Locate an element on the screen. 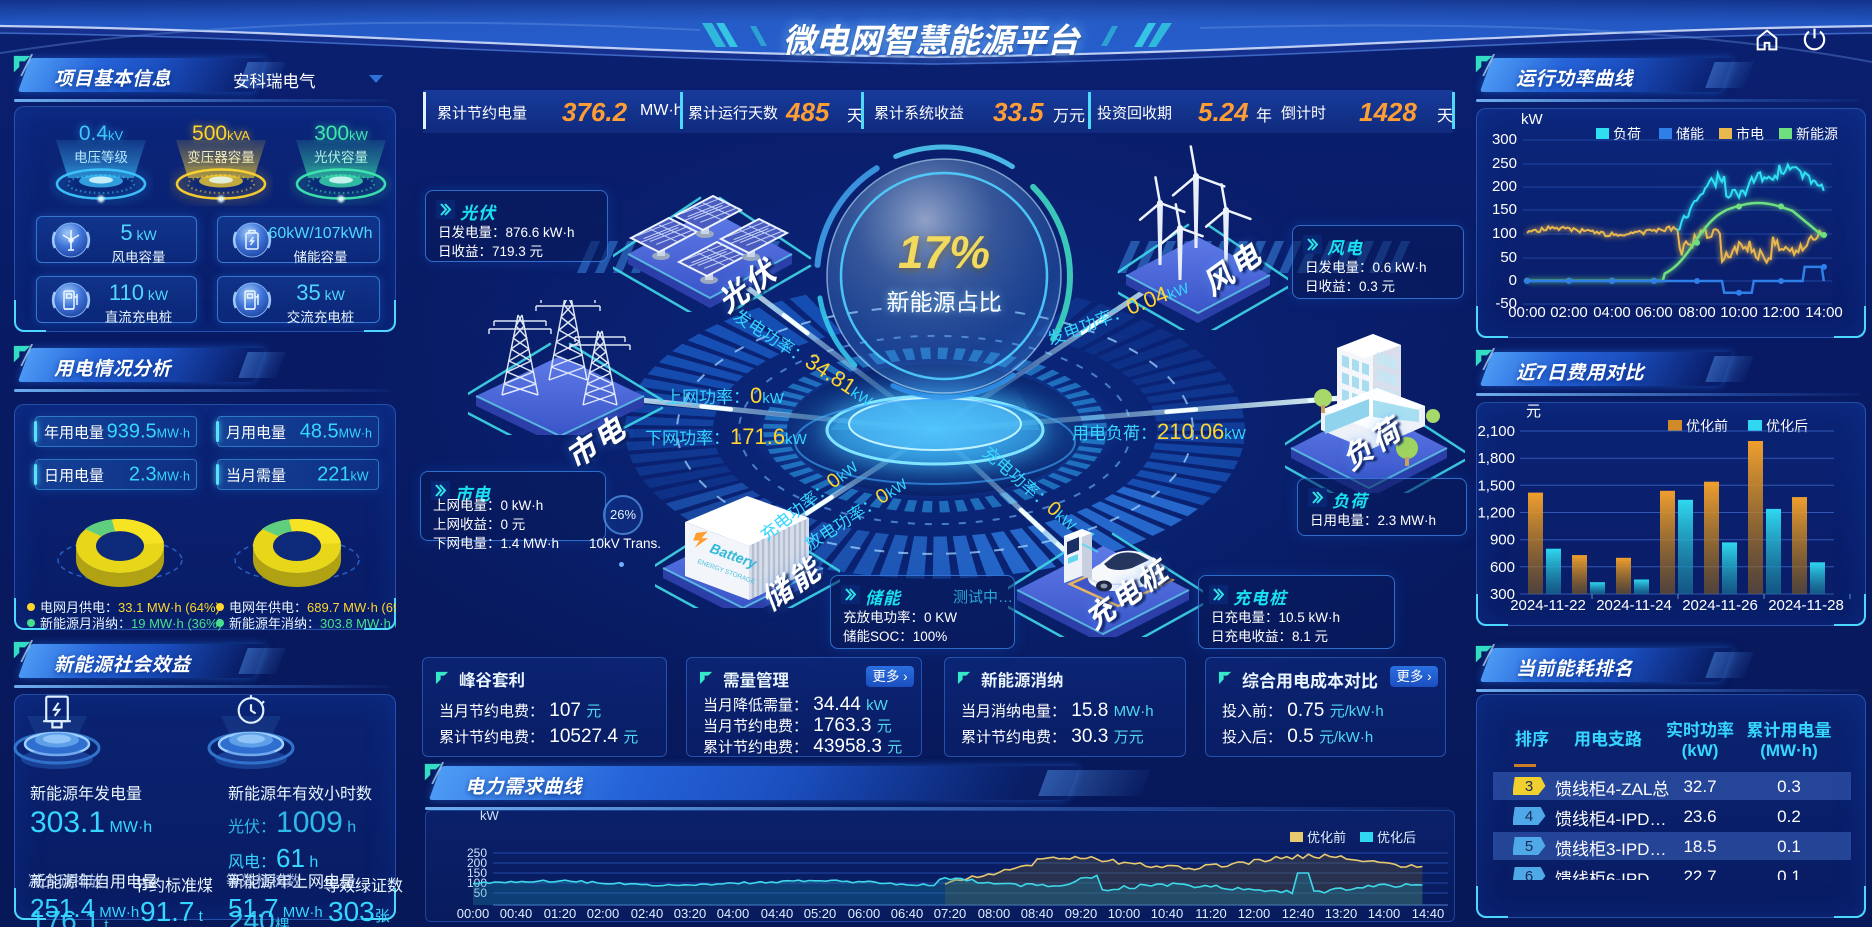  svg-text: 2024-11-22 is located at coordinates (1548, 605).